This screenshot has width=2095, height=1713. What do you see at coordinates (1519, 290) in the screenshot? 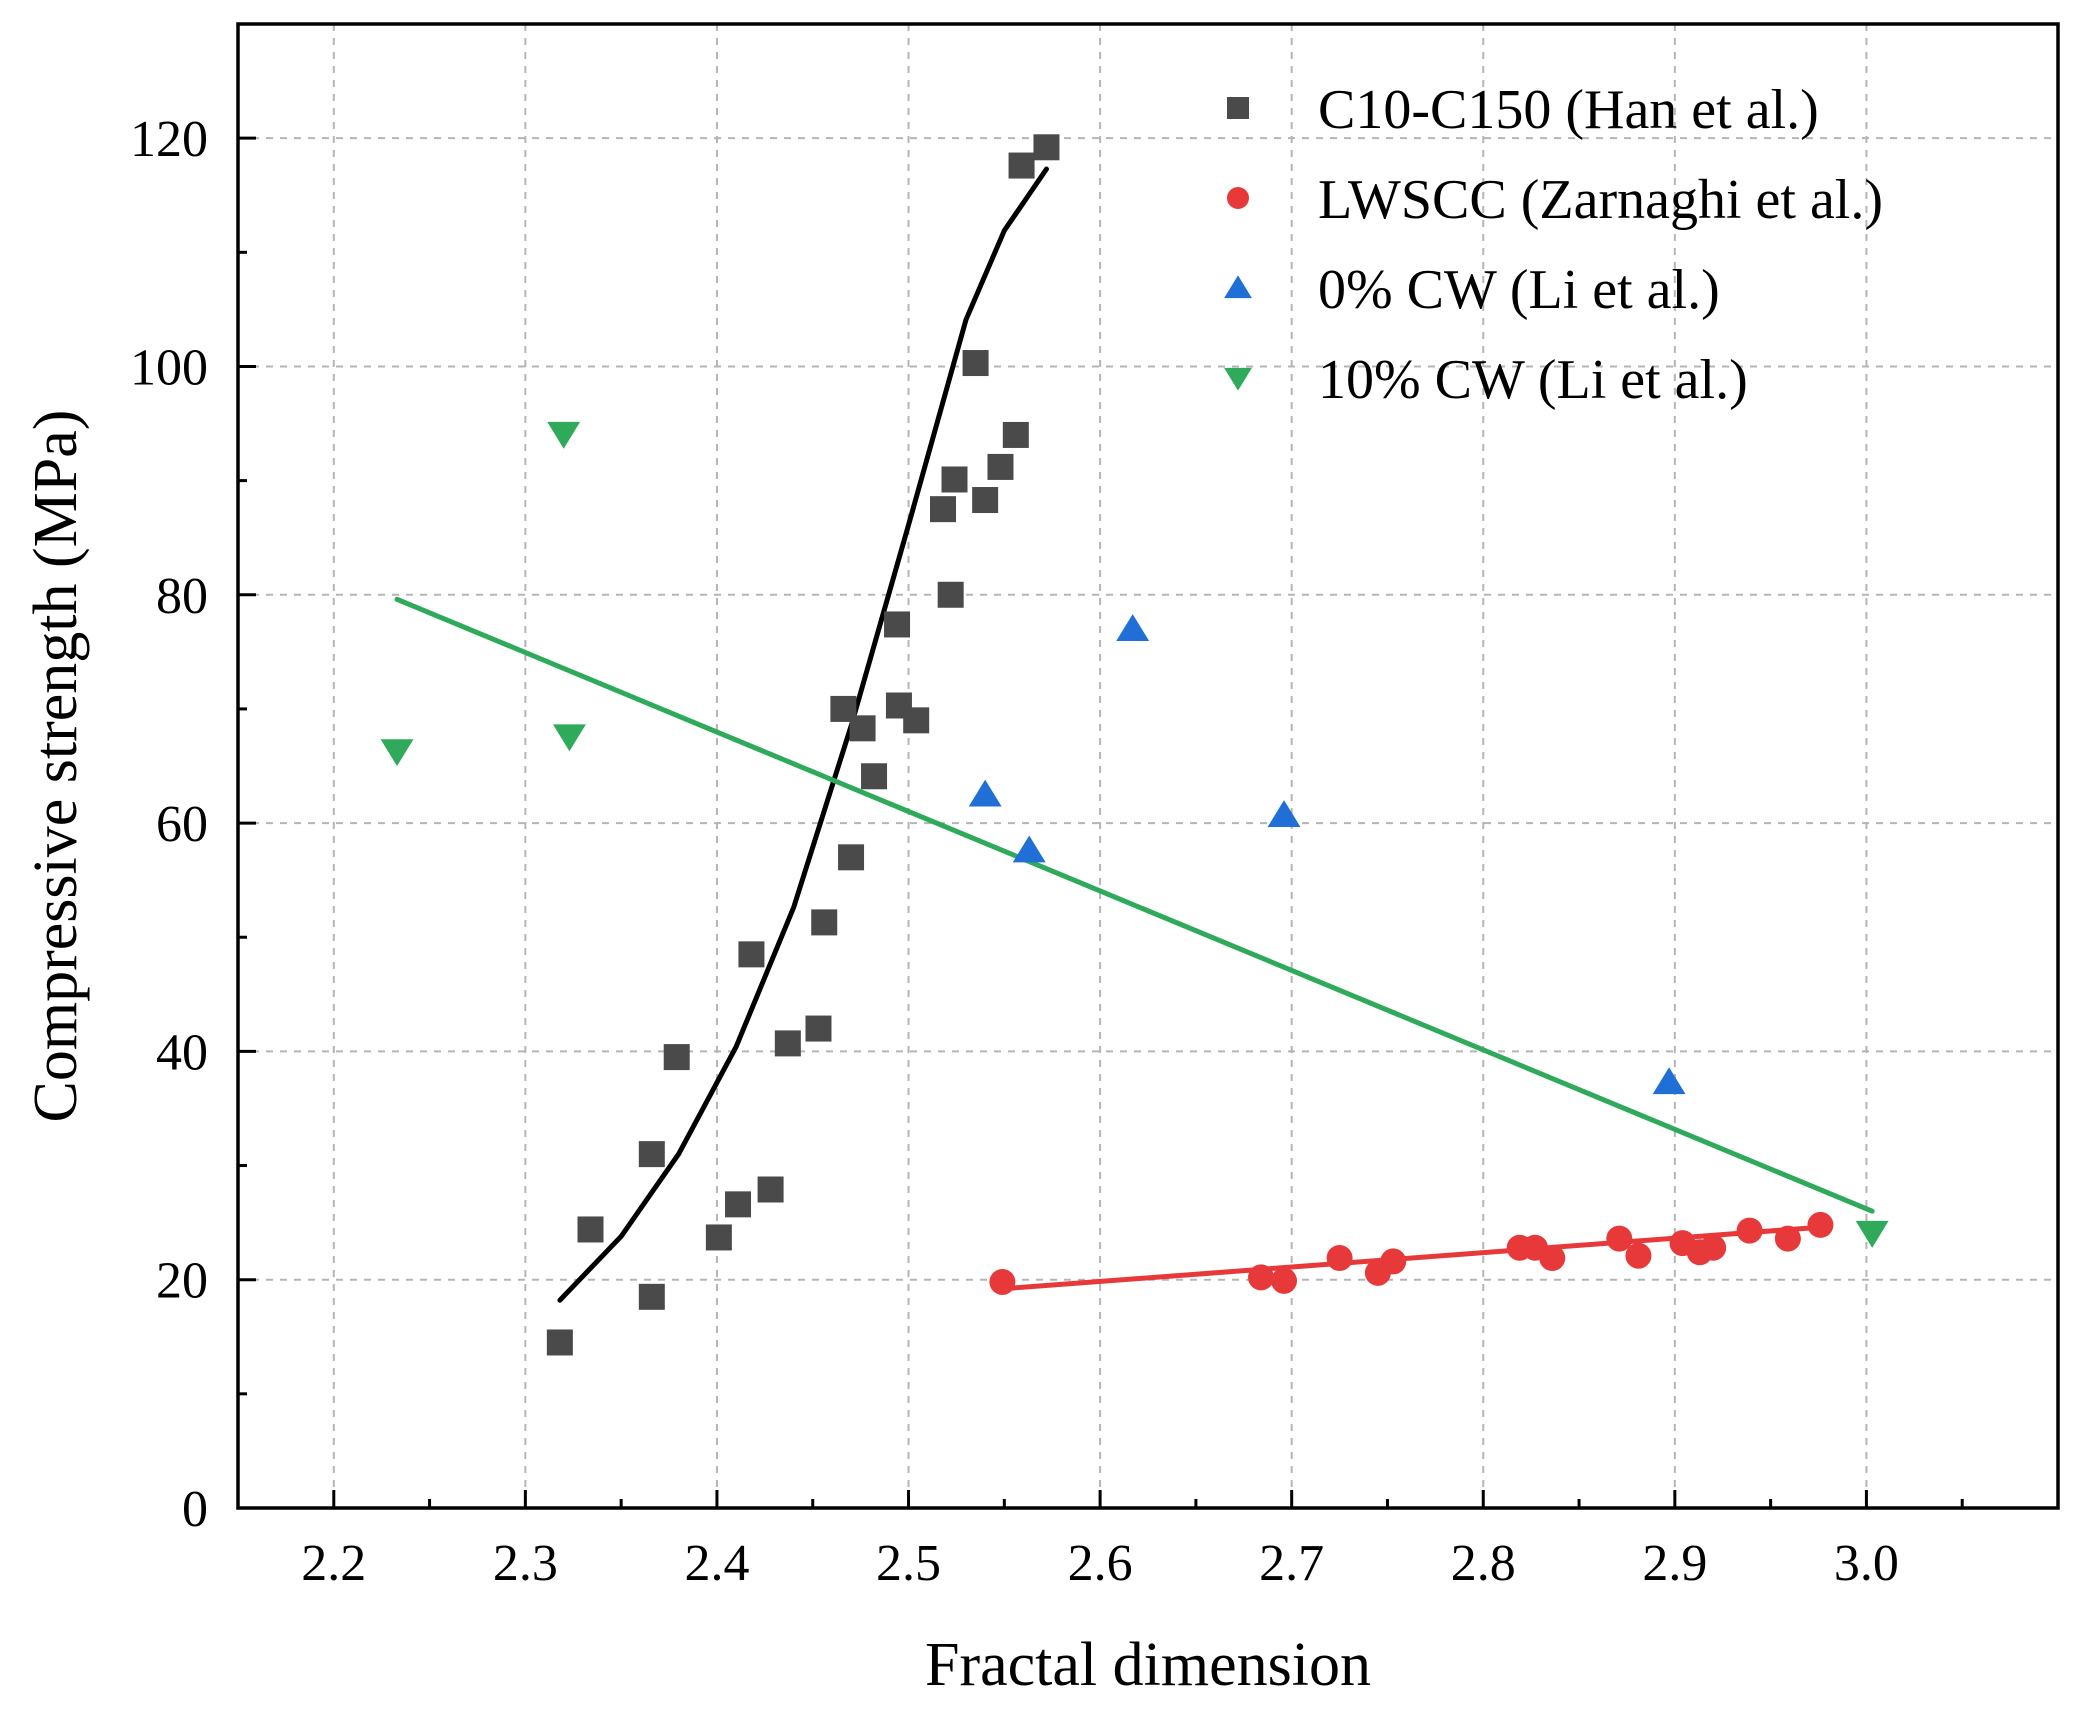
I see `legend-label: 0% CW (Li et al.)` at bounding box center [1519, 290].